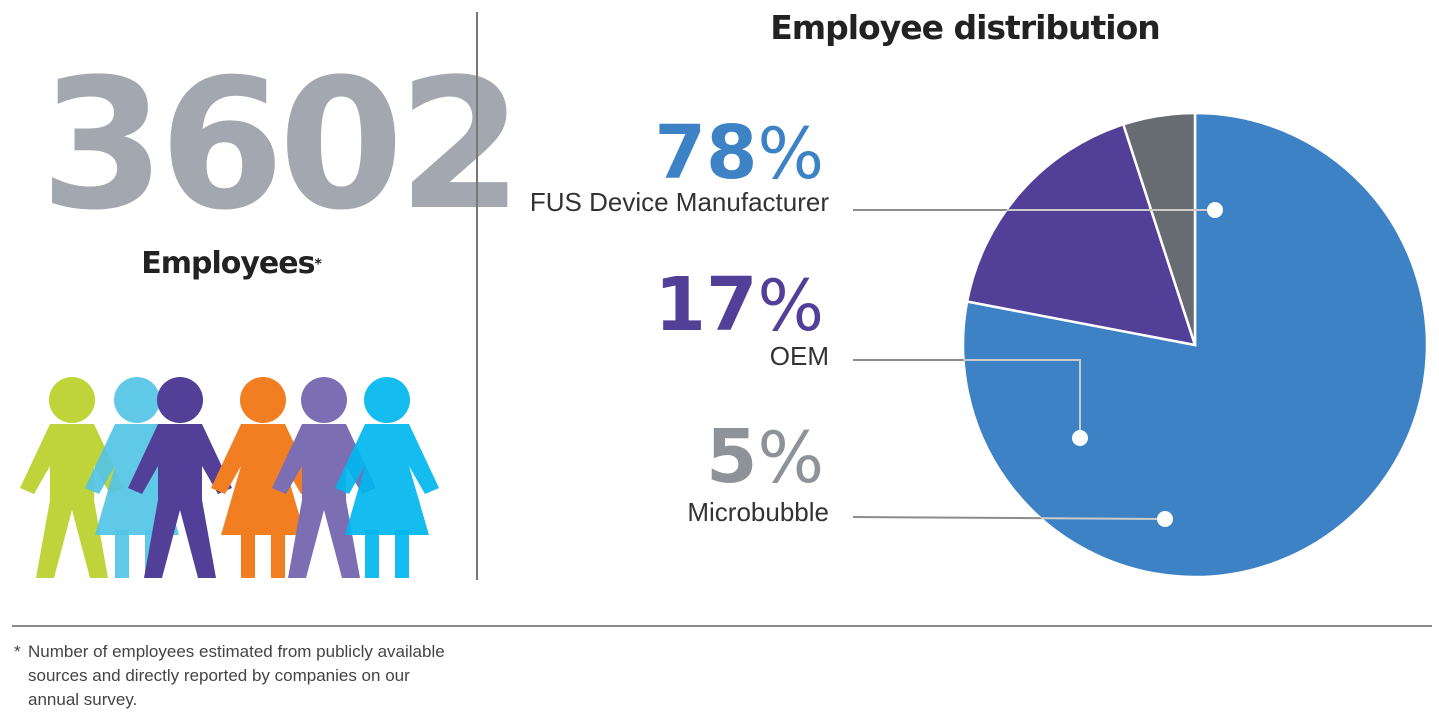 The image size is (1439, 724). What do you see at coordinates (758, 512) in the screenshot?
I see `category-label-microbubble: Microbubble` at bounding box center [758, 512].